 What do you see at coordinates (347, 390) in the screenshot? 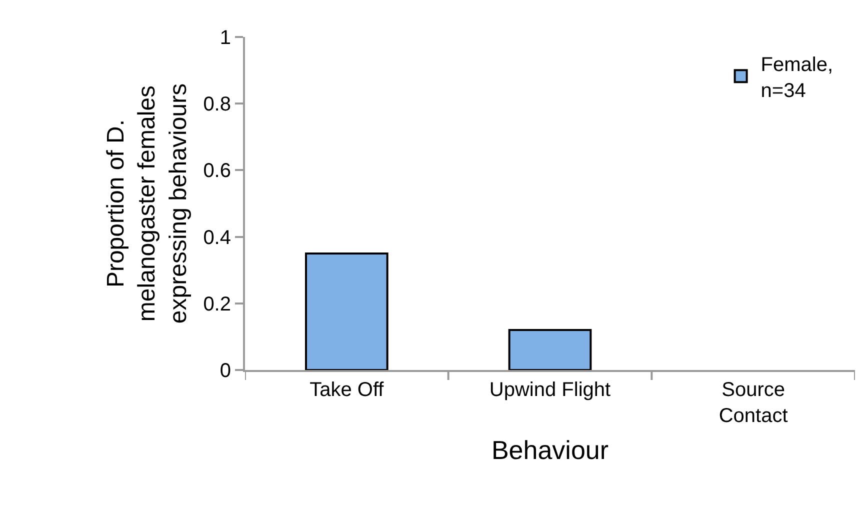
I see `x-tick-label: Take Off` at bounding box center [347, 390].